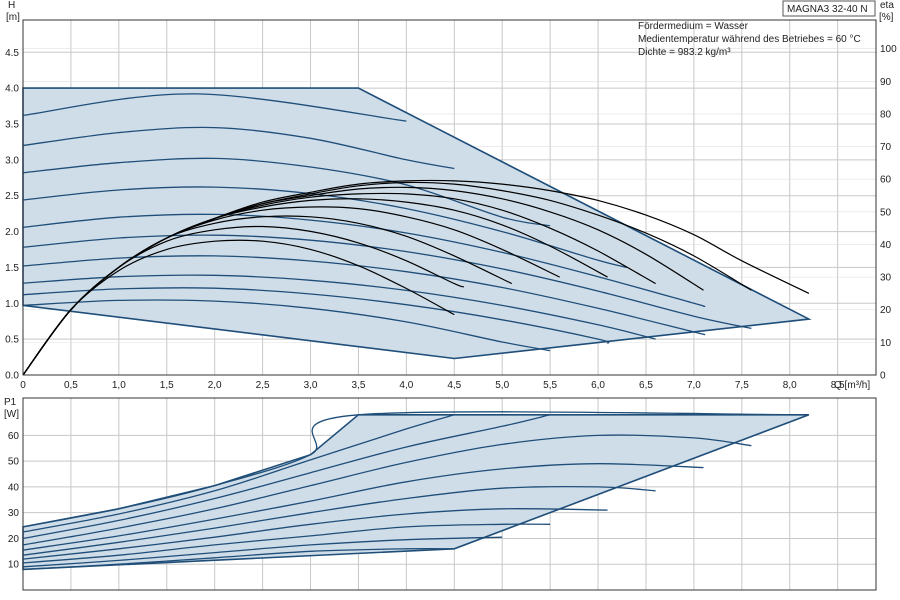 The height and width of the screenshot is (600, 900). I want to click on x-tick-label-1: 0,5, so click(71, 385).